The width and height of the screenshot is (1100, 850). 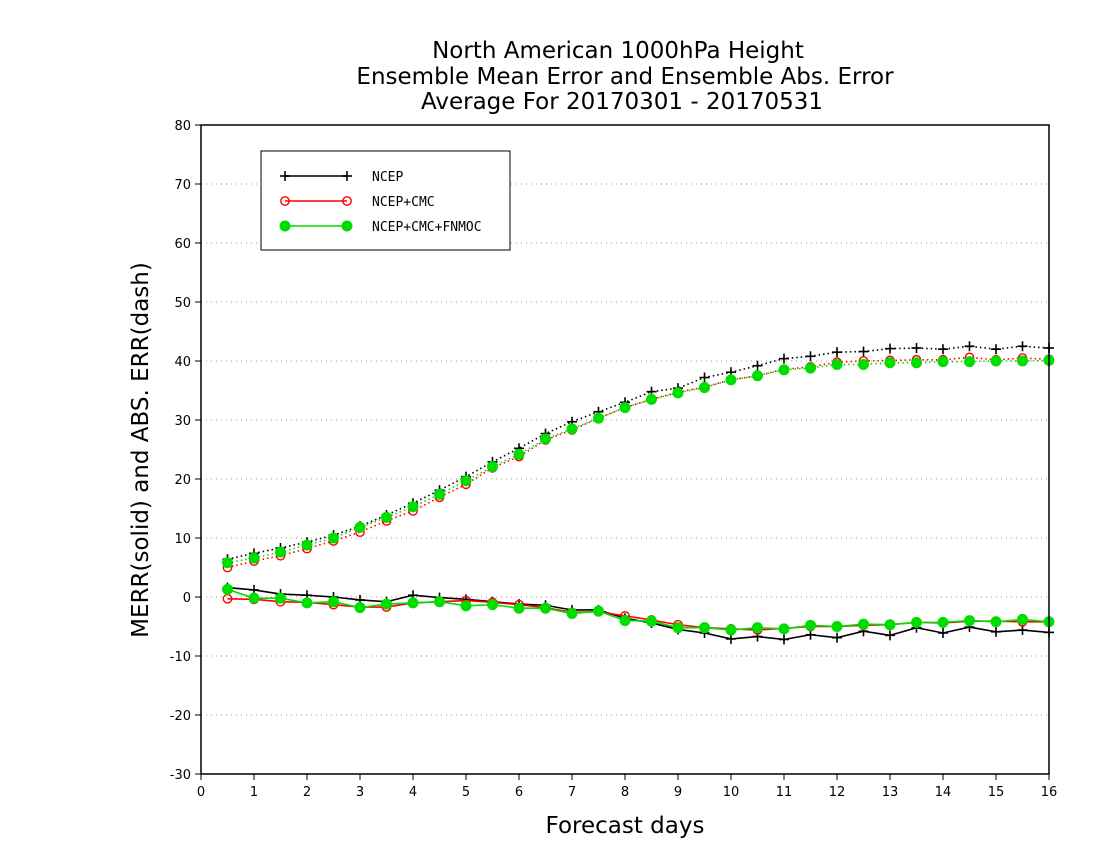 What do you see at coordinates (182, 303) in the screenshot?
I see `y-tick-label: 50` at bounding box center [182, 303].